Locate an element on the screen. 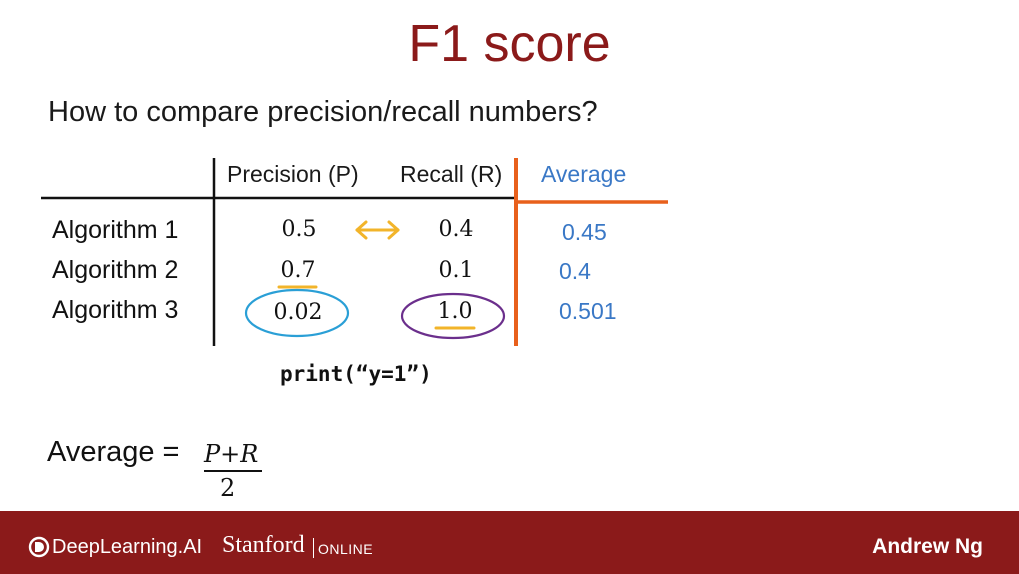 This screenshot has width=1019, height=574. formula-label: Average = is located at coordinates (113, 452).